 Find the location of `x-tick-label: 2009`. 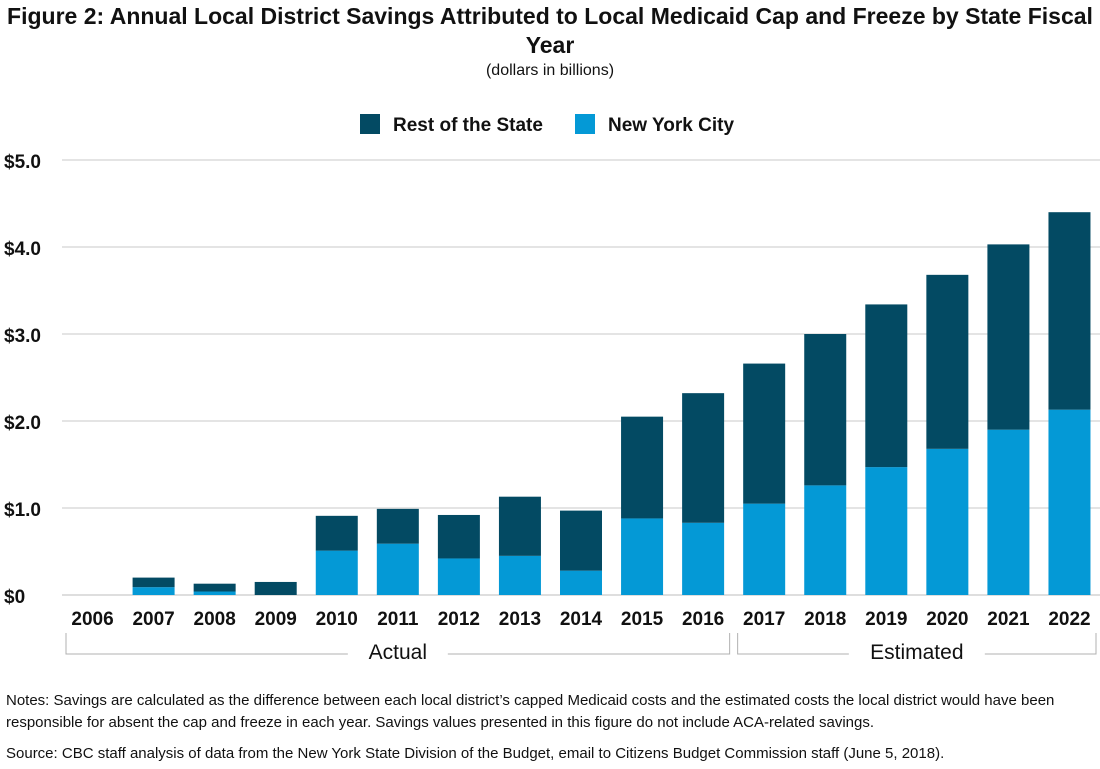

x-tick-label: 2009 is located at coordinates (276, 619).